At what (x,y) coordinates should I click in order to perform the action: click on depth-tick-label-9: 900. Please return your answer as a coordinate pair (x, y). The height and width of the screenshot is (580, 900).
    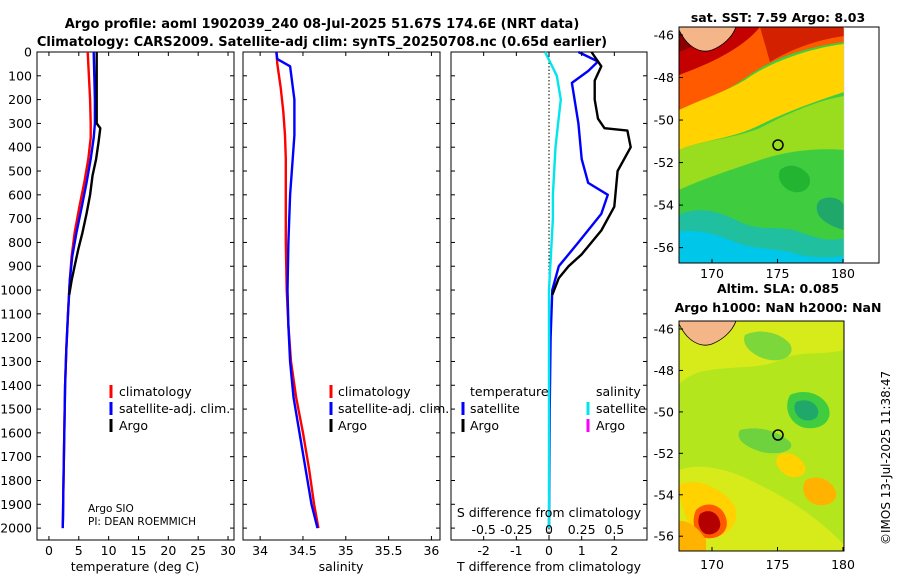
    Looking at the image, I should click on (20, 266).